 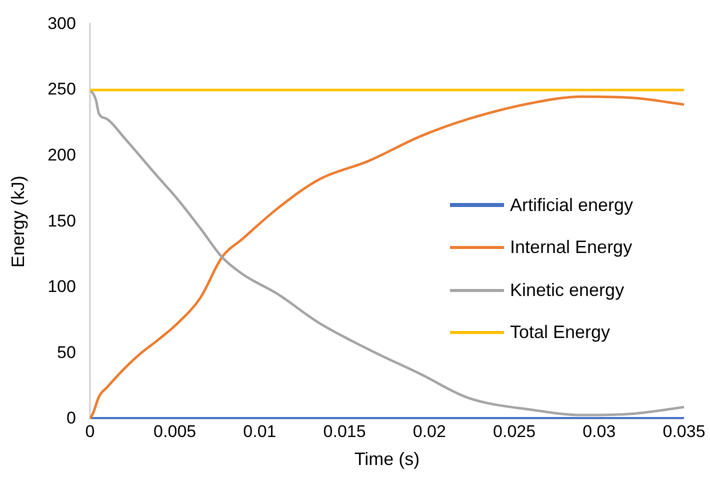 I want to click on y-tick-label: 50, so click(x=66, y=352).